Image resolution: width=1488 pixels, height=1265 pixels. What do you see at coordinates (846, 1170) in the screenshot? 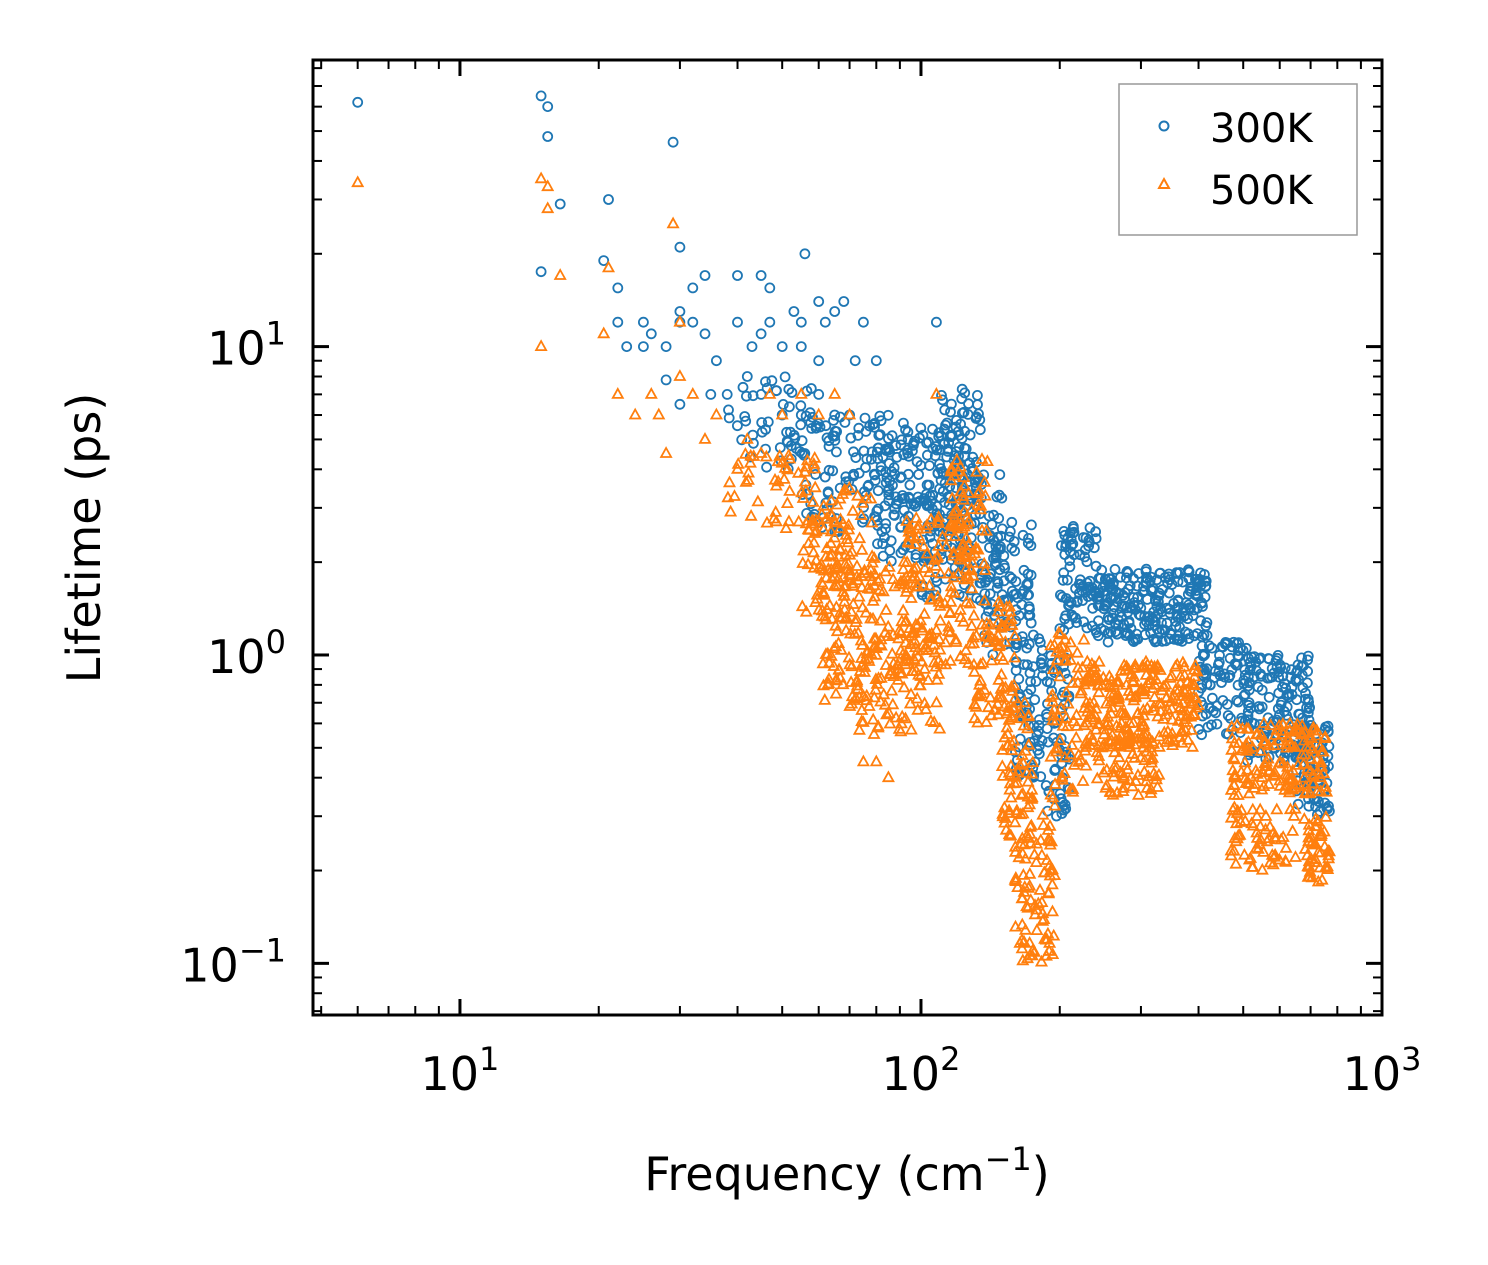
I see `x-axis-title: Frequency (cm−1)` at bounding box center [846, 1170].